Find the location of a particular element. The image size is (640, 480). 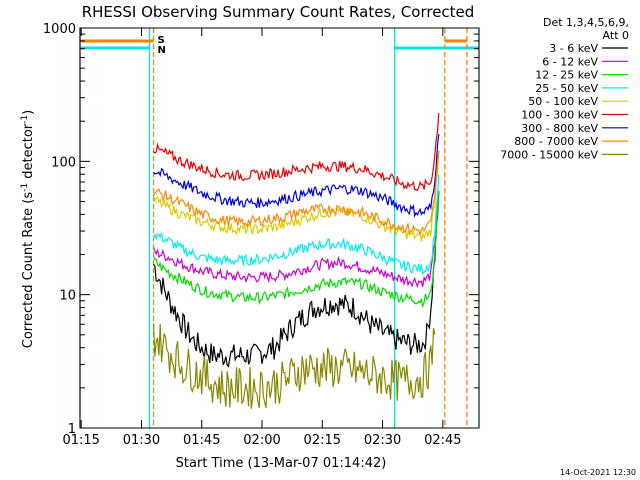

x-tick-label-2: 01:45 is located at coordinates (201, 440).